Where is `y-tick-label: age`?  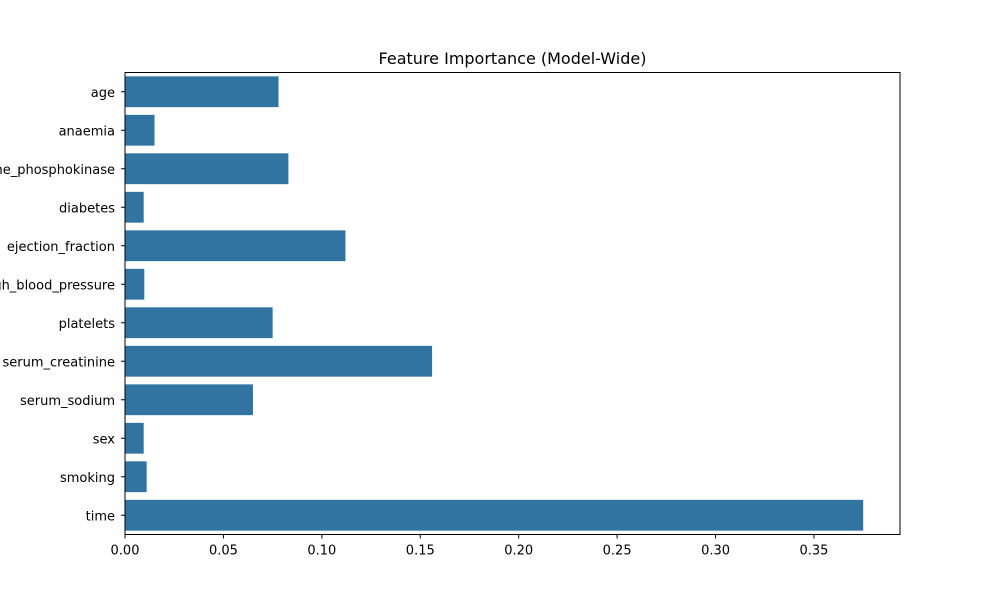 y-tick-label: age is located at coordinates (103, 93).